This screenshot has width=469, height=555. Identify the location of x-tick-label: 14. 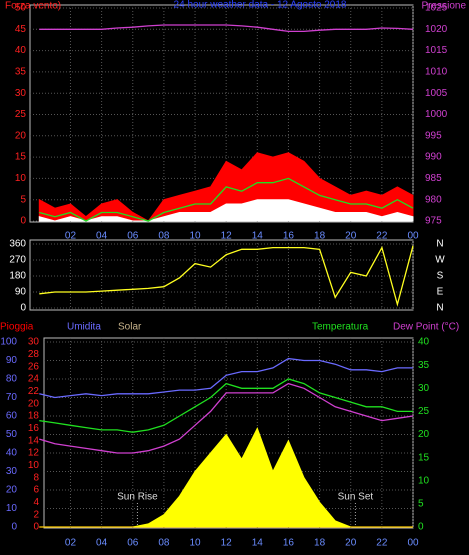
(258, 236).